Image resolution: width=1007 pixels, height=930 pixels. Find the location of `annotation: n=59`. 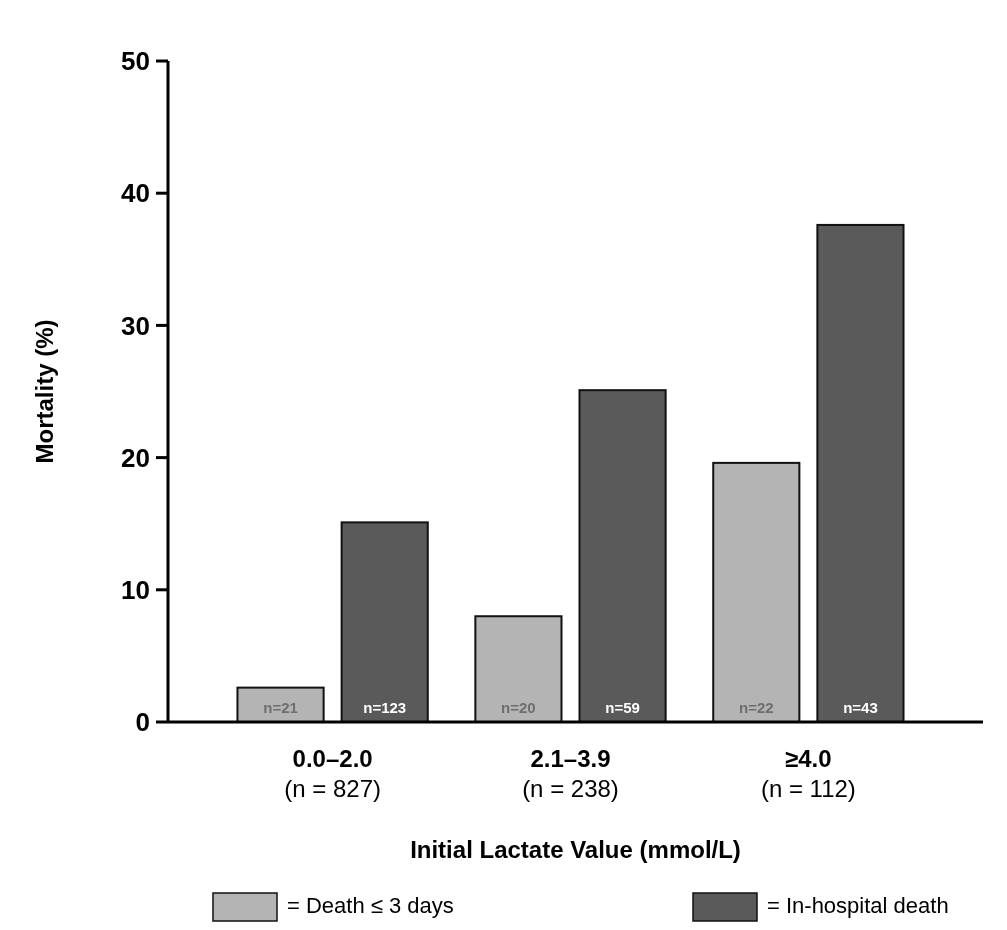

annotation: n=59 is located at coordinates (622, 707).